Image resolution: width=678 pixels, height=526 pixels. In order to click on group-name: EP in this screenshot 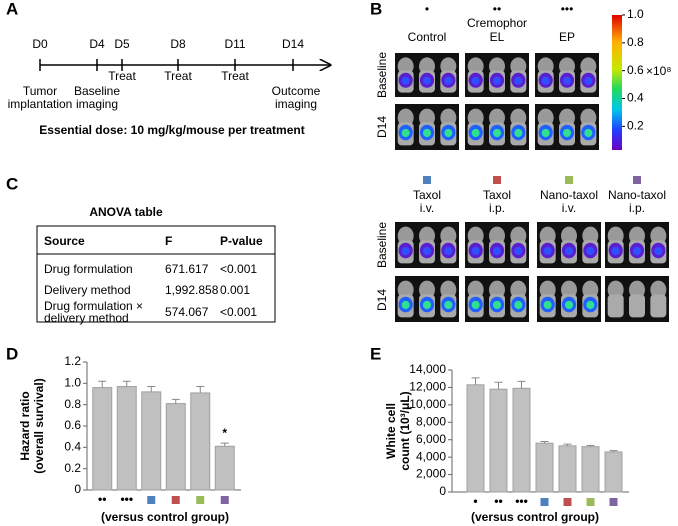, I will do `click(567, 37)`.